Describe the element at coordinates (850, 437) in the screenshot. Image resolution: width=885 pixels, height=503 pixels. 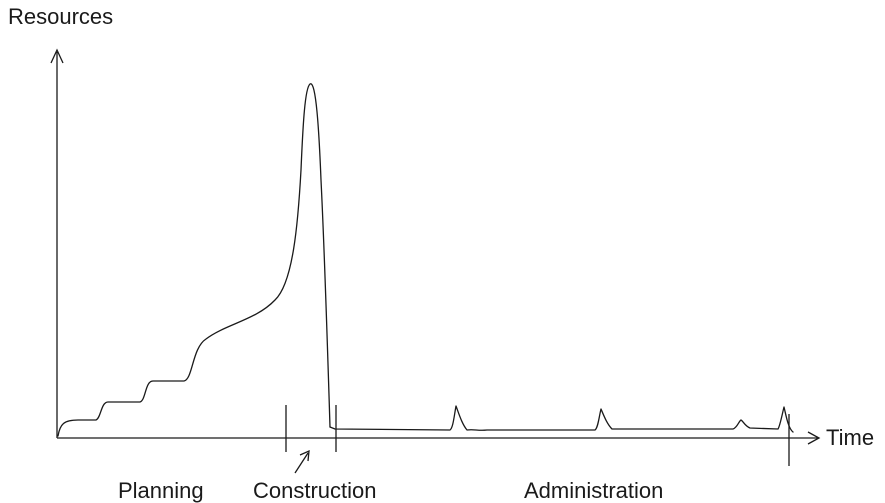
I see `x-axis-label: Time` at that location.